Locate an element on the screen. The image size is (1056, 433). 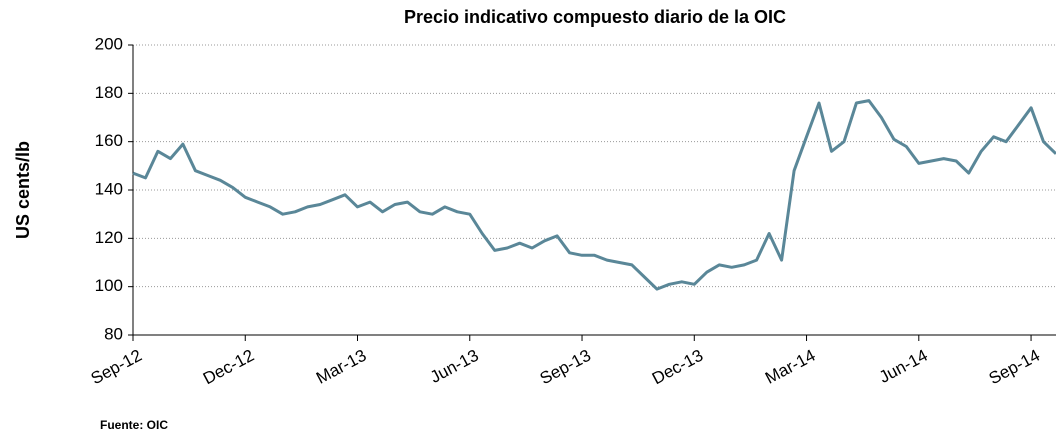
x-tick-label: Mar-14 is located at coordinates (790, 367).